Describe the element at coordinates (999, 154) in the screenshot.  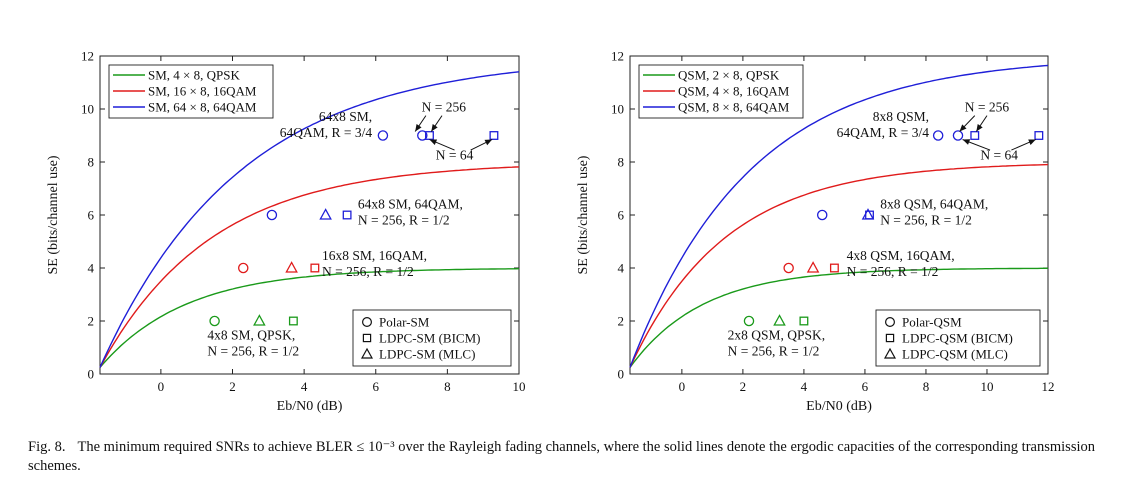
I see `annotation-label: N = 64` at that location.